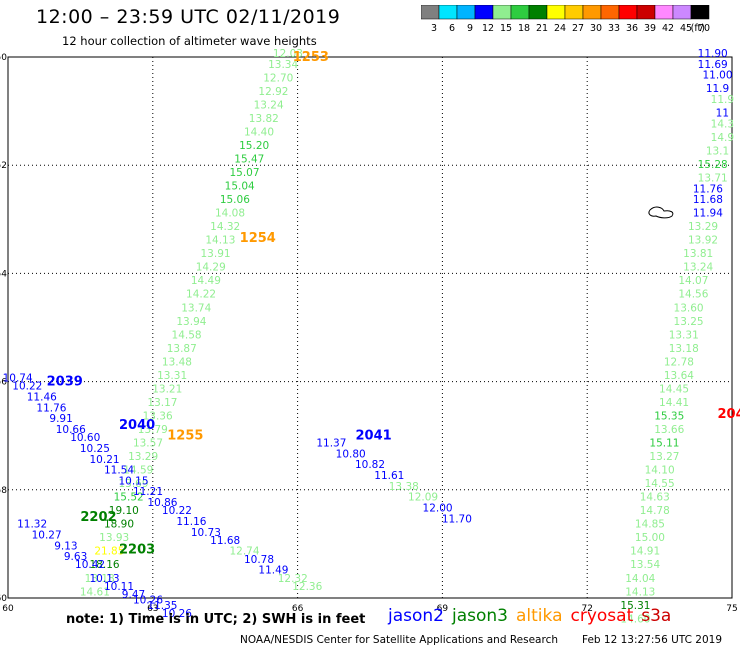  Describe the element at coordinates (542, 28) in the screenshot. I see `scale-label: 21` at that location.